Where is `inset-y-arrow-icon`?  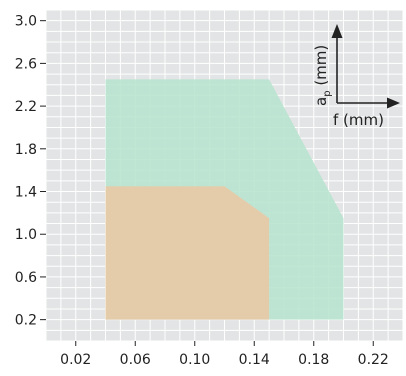 inset-y-arrow-icon is located at coordinates (337, 31).